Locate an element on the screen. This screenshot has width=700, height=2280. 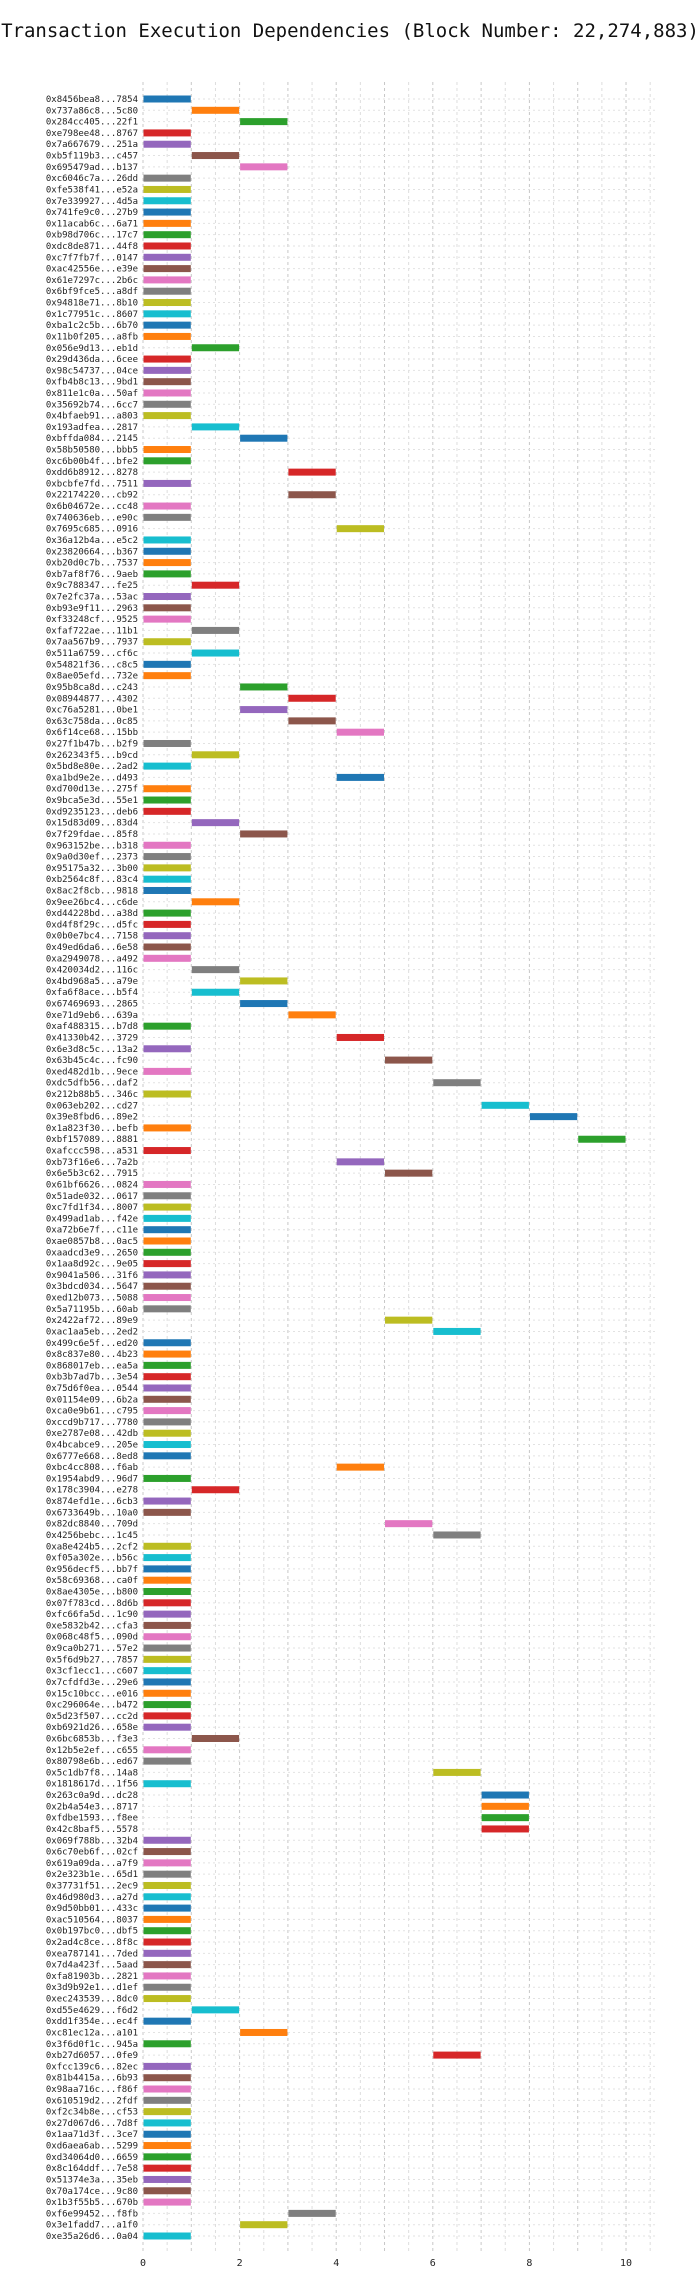
x-tick-label: 6 is located at coordinates (433, 2263).